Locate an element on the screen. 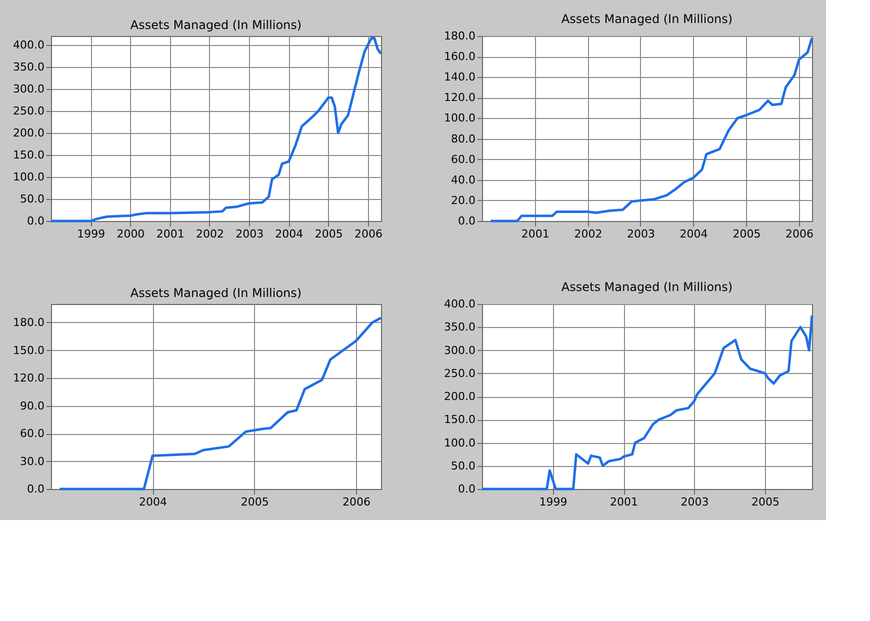 This screenshot has width=870, height=621. y-tick-label: 140.0 is located at coordinates (460, 77).